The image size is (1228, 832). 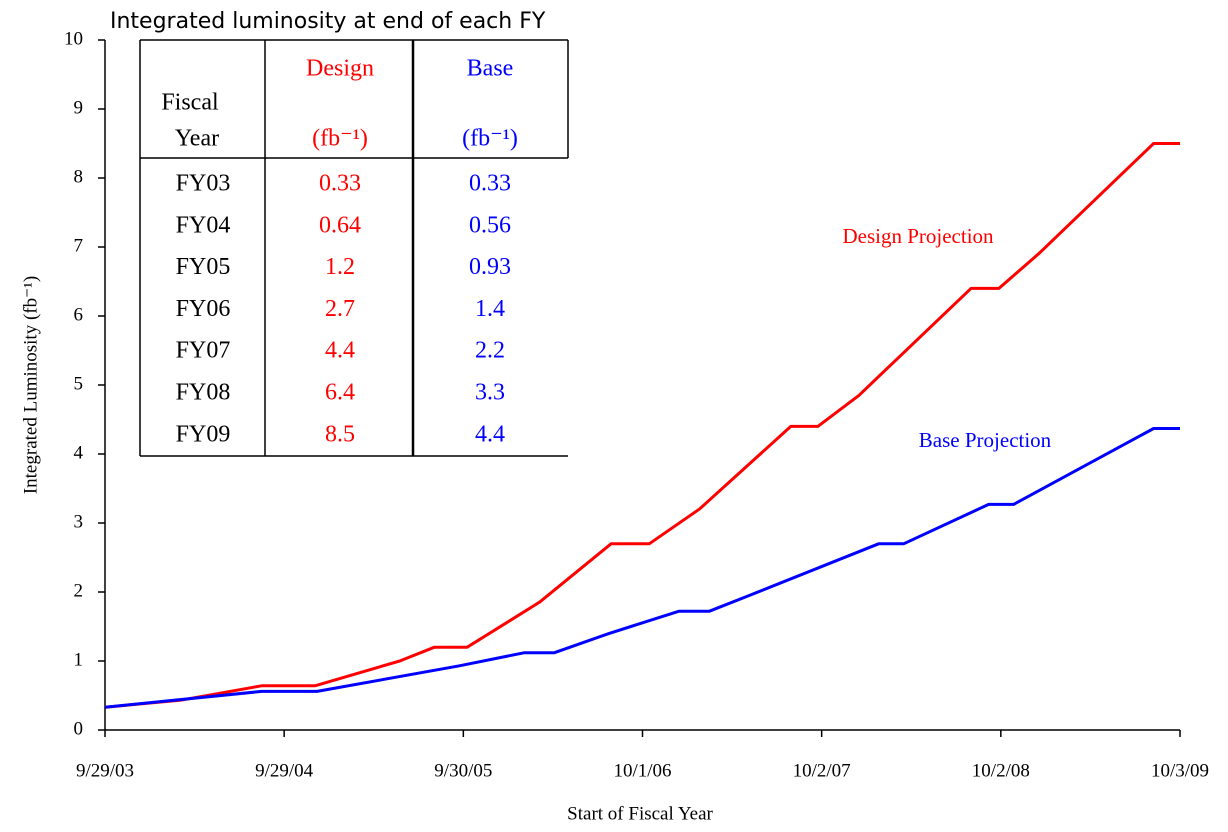 I want to click on table-cell: 2.7, so click(x=340, y=309).